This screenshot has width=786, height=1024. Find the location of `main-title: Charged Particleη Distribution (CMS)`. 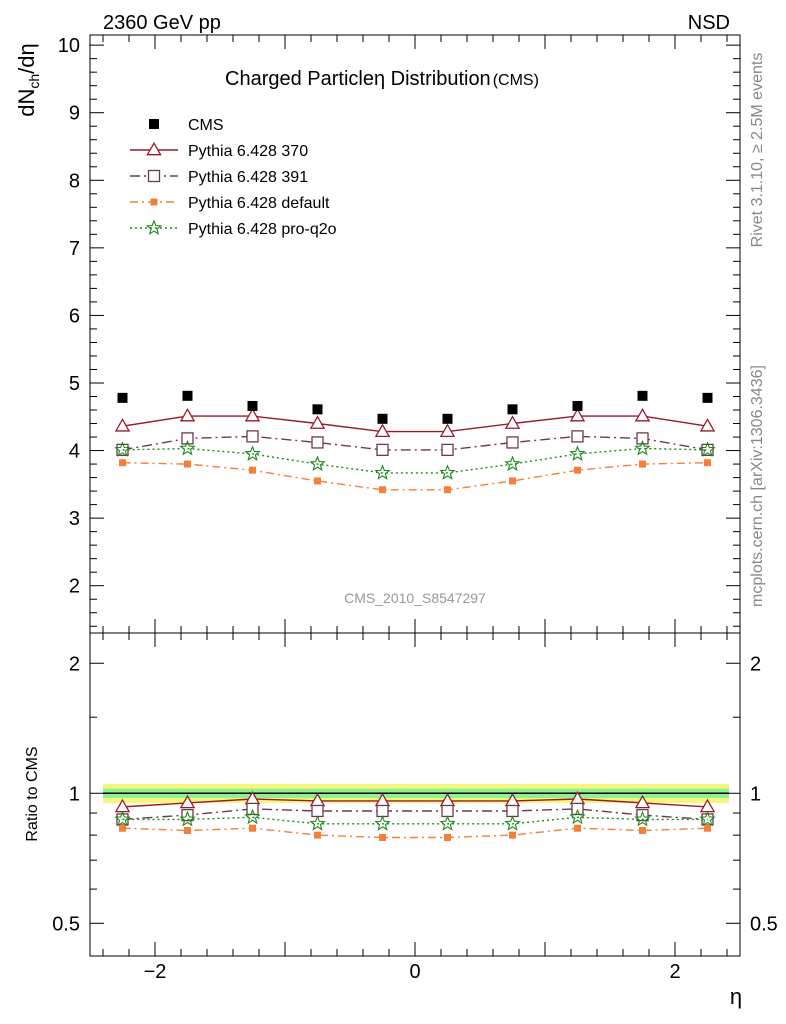

main-title: Charged Particleη Distribution (CMS) is located at coordinates (382, 79).